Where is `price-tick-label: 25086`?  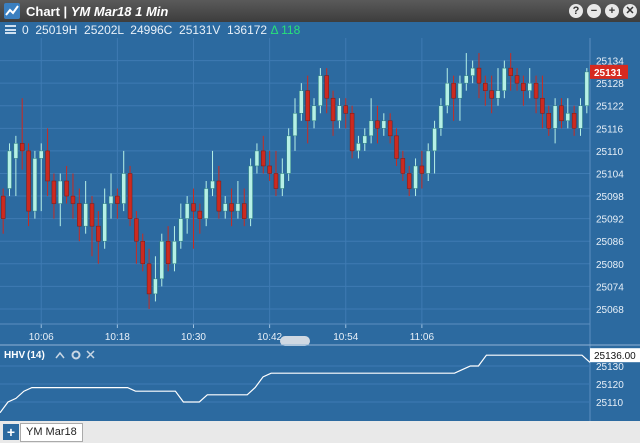
price-tick-label: 25086 is located at coordinates (610, 242).